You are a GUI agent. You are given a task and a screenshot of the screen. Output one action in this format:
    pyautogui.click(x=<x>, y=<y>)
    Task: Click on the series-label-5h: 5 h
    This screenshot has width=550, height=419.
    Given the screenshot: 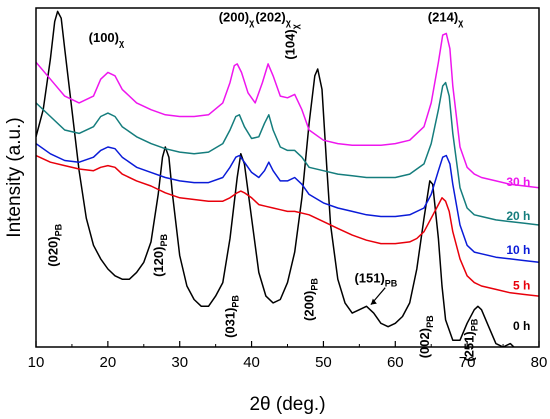 What is the action you would take?
    pyautogui.click(x=521, y=285)
    